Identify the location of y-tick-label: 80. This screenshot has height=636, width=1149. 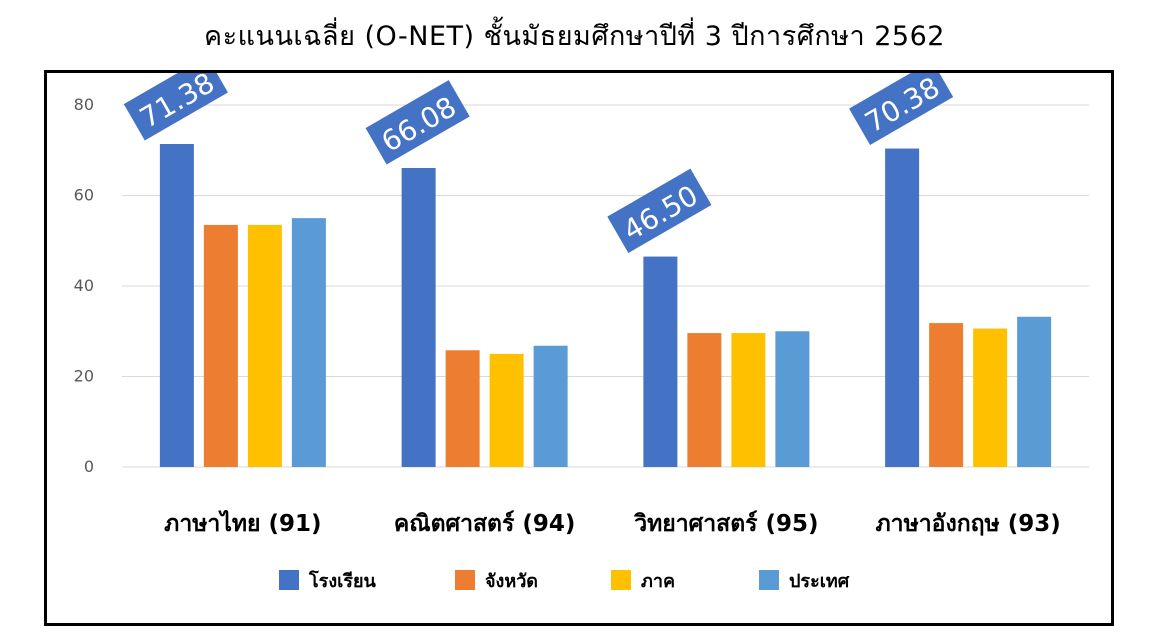
(84, 104).